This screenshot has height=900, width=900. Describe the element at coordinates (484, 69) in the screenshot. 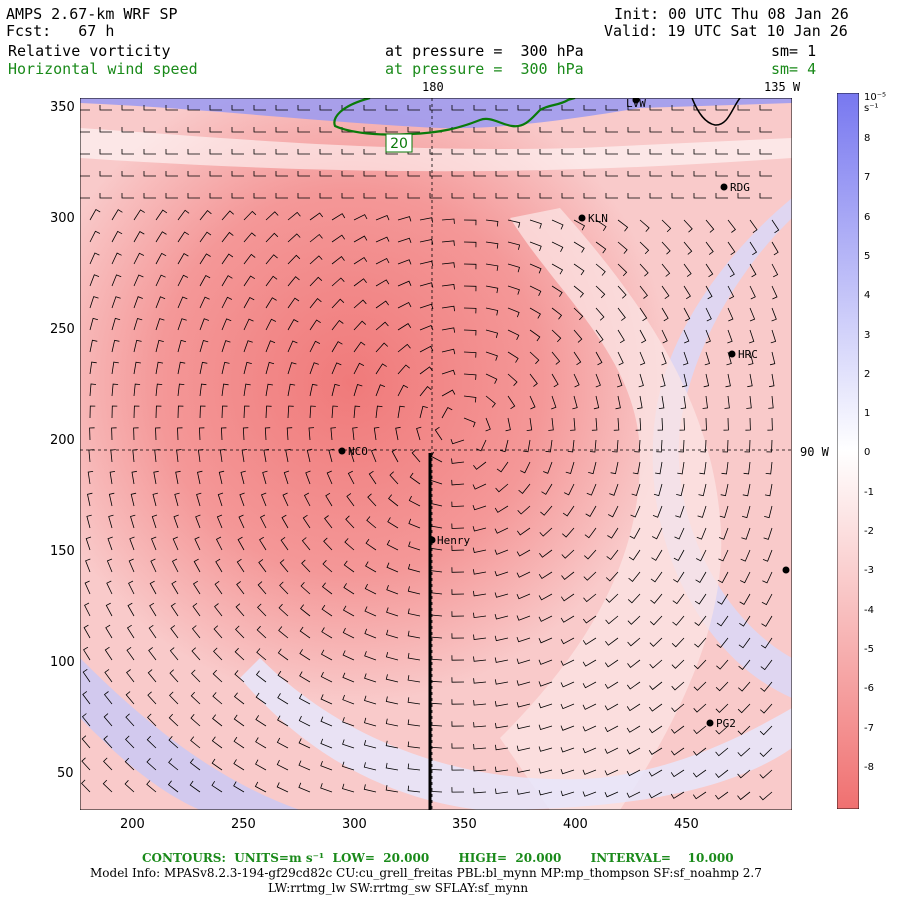

I see `field2-level: at pressure = 300 hPa` at that location.